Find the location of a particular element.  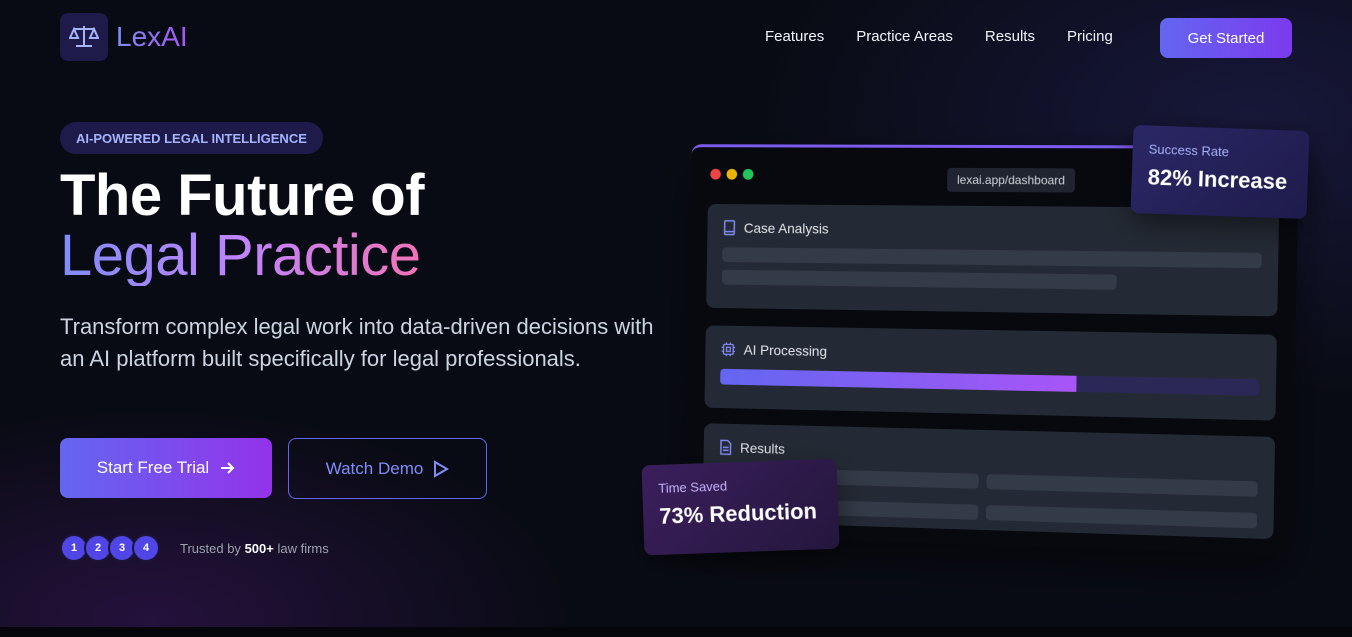

main-nav: Features Practice Areas Results Pricing is located at coordinates (939, 36).